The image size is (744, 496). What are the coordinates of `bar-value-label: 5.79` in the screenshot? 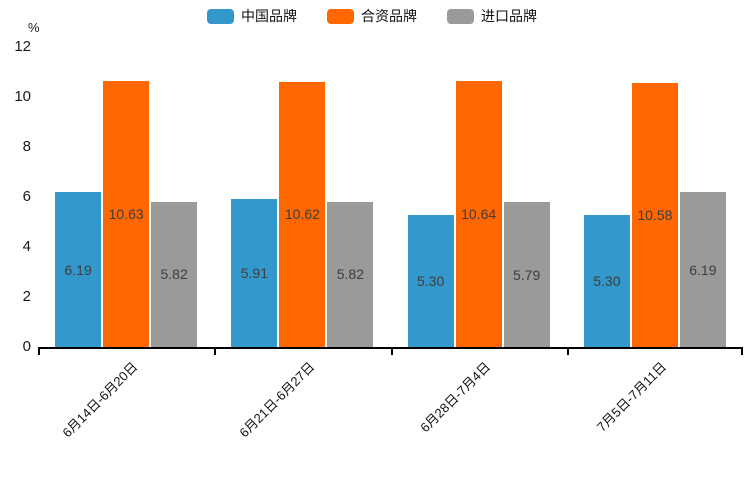 It's located at (527, 274).